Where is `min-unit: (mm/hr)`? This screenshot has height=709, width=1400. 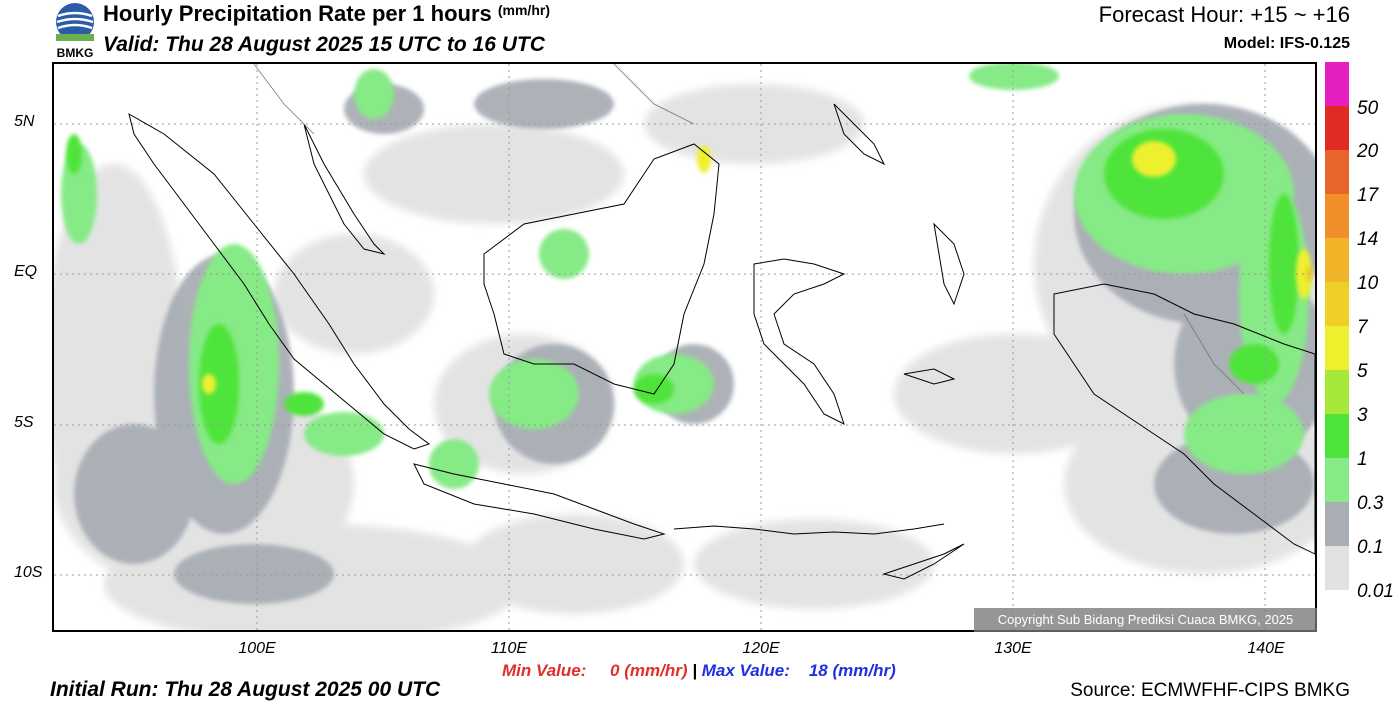
min-unit: (mm/hr) is located at coordinates (656, 670).